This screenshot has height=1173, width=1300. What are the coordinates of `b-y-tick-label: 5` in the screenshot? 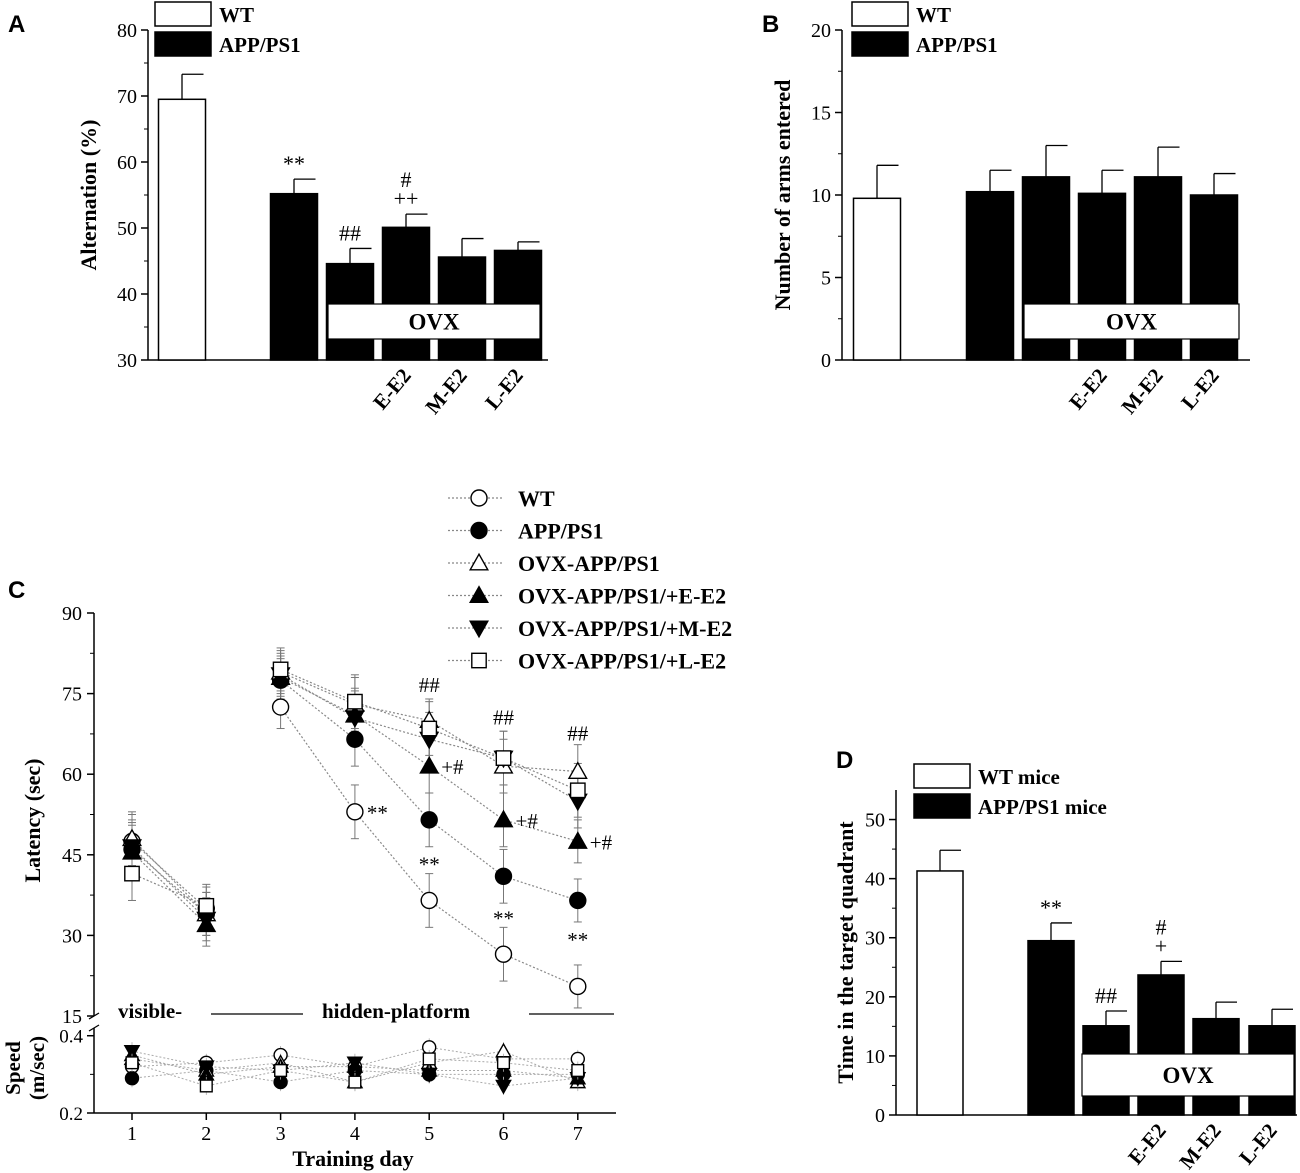 It's located at (826, 279).